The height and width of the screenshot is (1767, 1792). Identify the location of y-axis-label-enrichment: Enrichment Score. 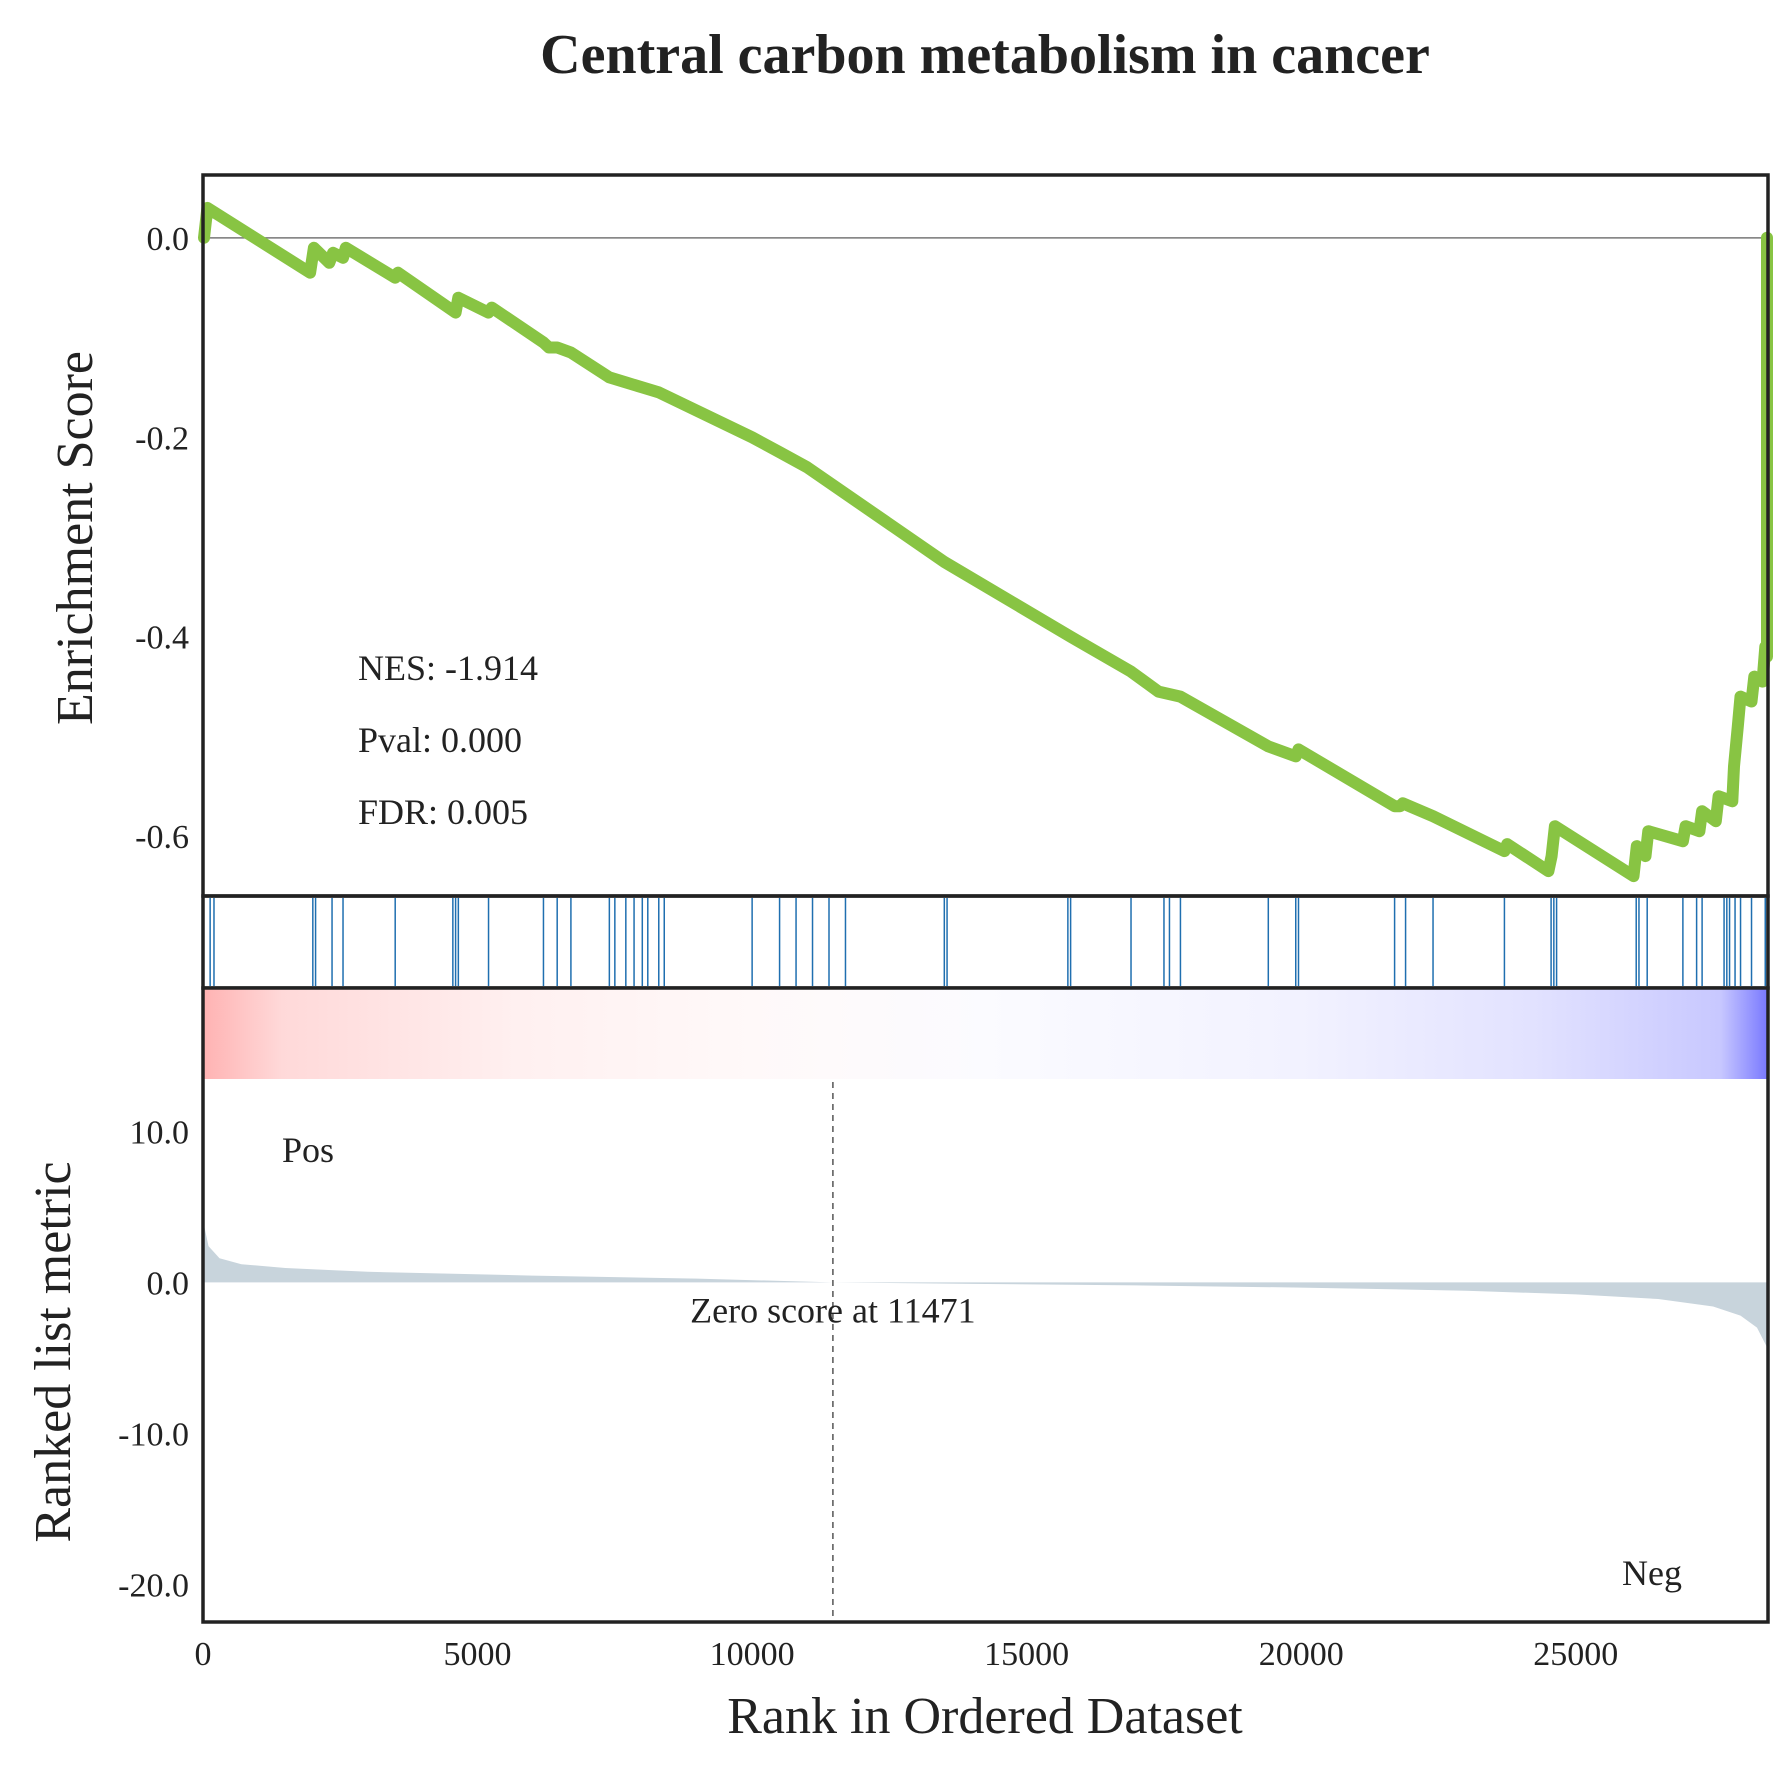
(75, 538).